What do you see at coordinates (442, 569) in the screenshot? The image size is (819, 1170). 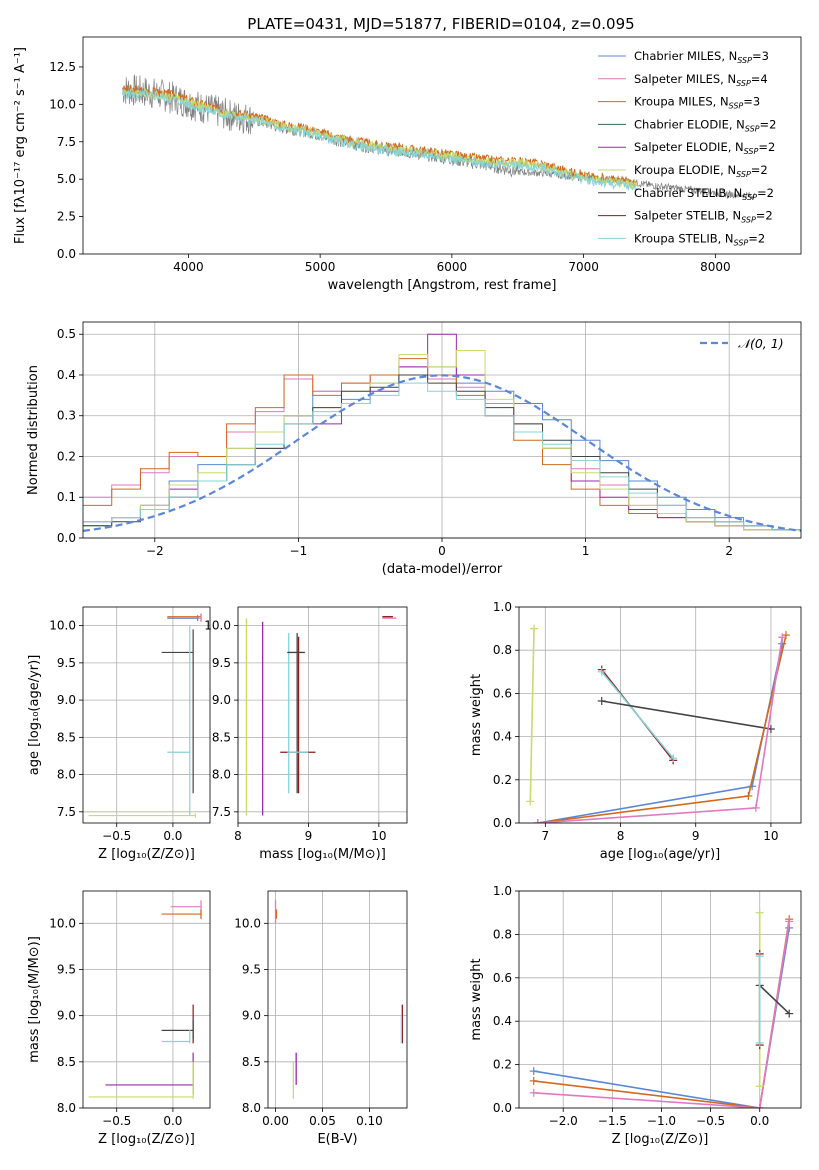 I see `x-axis-label: (data-model)/error` at bounding box center [442, 569].